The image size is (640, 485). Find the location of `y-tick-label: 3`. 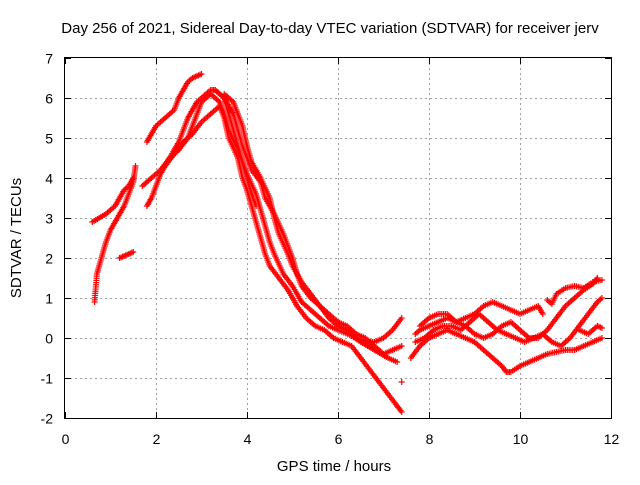

y-tick-label: 3 is located at coordinates (49, 219).